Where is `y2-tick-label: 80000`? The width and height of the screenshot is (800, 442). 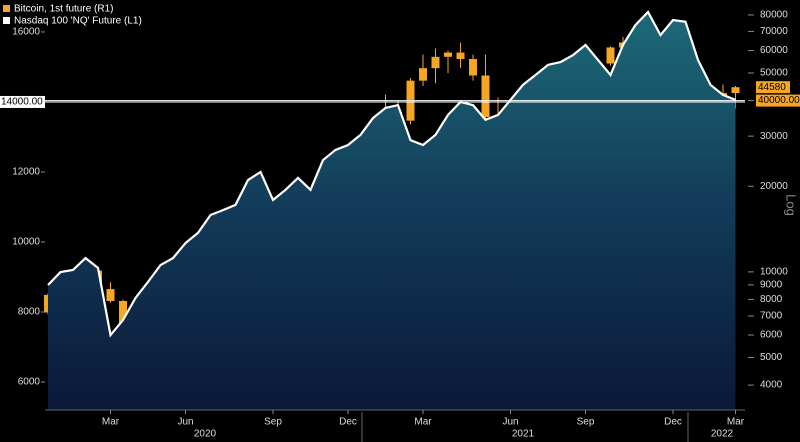 y2-tick-label: 80000 is located at coordinates (774, 15).